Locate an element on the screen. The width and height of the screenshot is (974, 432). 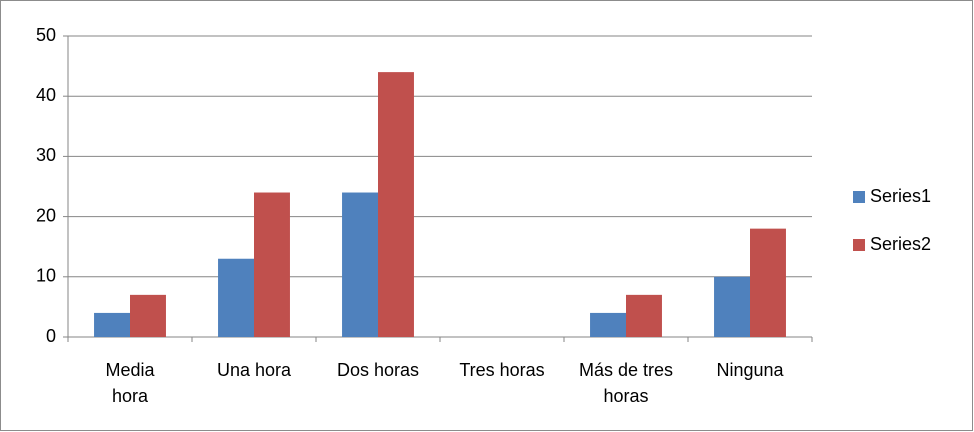
x-tick-label: Una hora is located at coordinates (254, 370).